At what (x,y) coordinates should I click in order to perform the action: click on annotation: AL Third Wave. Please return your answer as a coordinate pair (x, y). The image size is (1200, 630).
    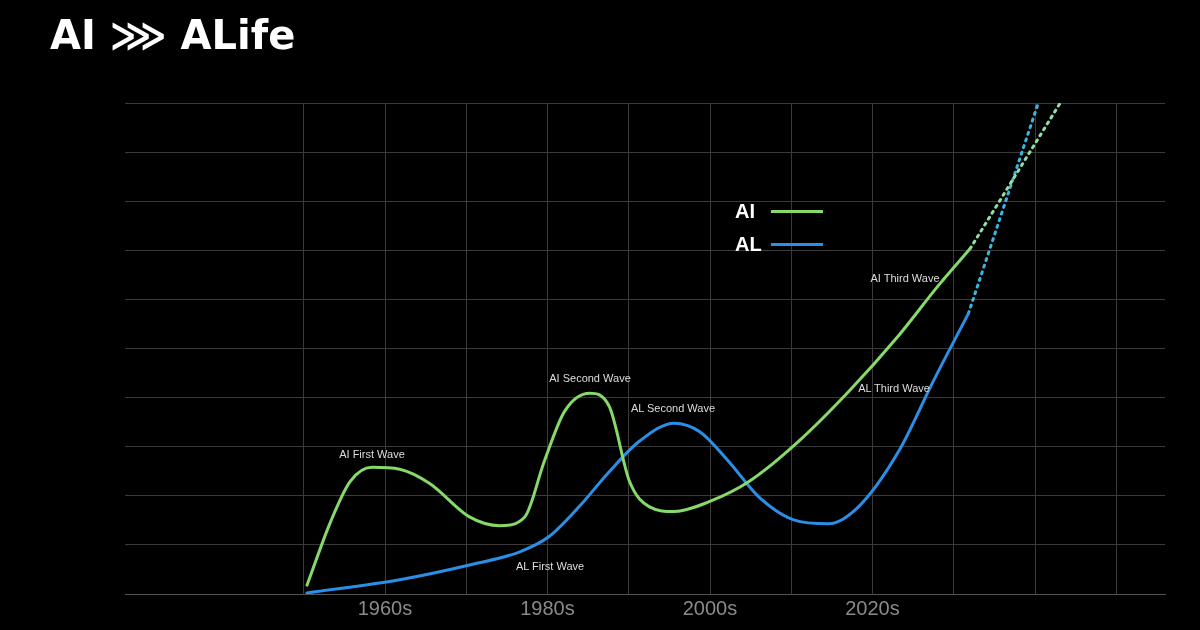
    Looking at the image, I should click on (894, 387).